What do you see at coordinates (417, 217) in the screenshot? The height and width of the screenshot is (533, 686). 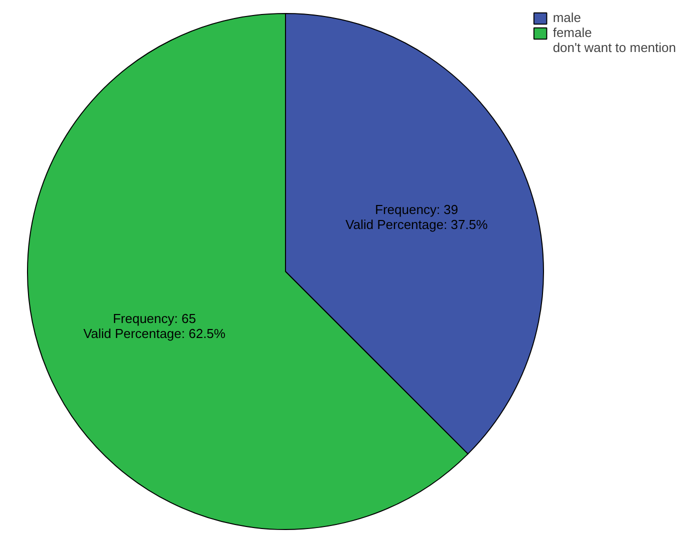 I see `data-label: Frequency: 39 Valid Percentage: 37.5%` at bounding box center [417, 217].